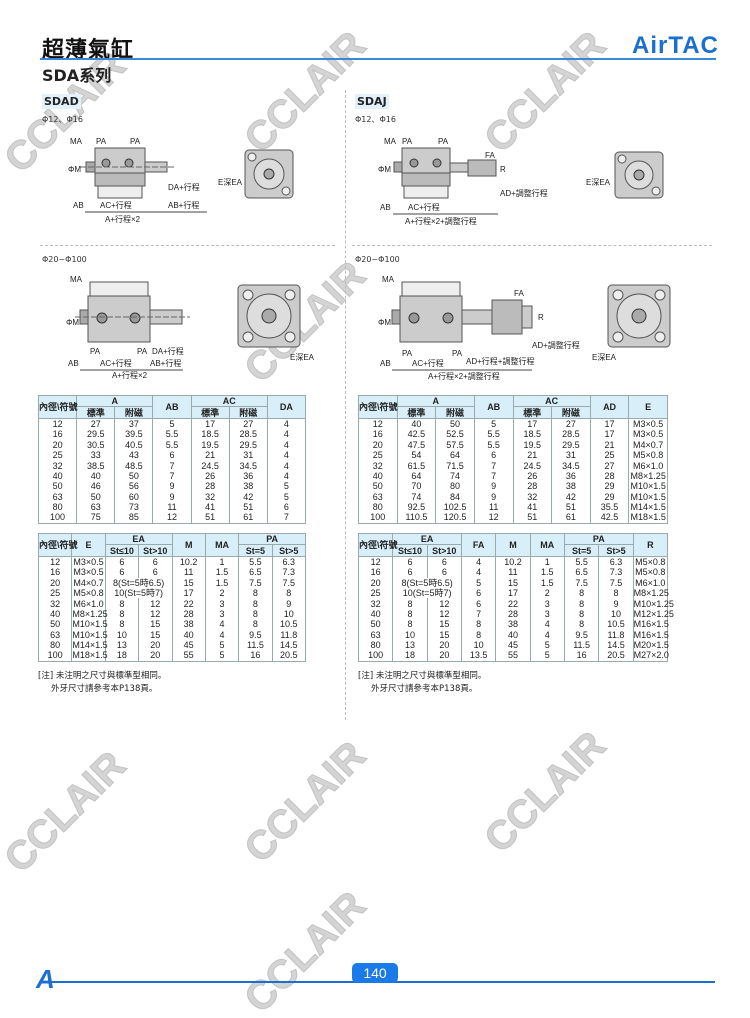 This screenshot has height=1018, width=750. Describe the element at coordinates (255, 572) in the screenshot. I see `table-cell: 6.5` at that location.